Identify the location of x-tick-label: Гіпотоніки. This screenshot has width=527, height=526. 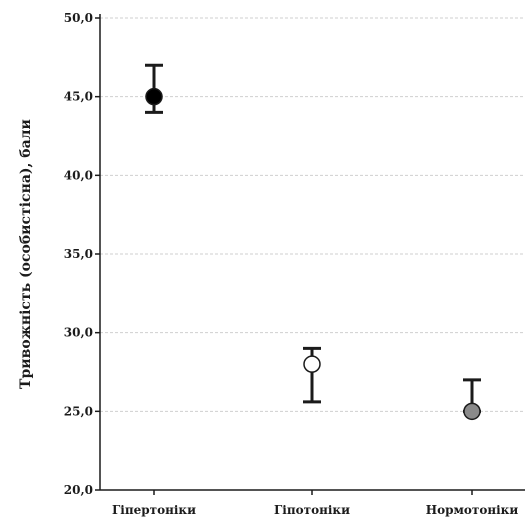
(312, 510).